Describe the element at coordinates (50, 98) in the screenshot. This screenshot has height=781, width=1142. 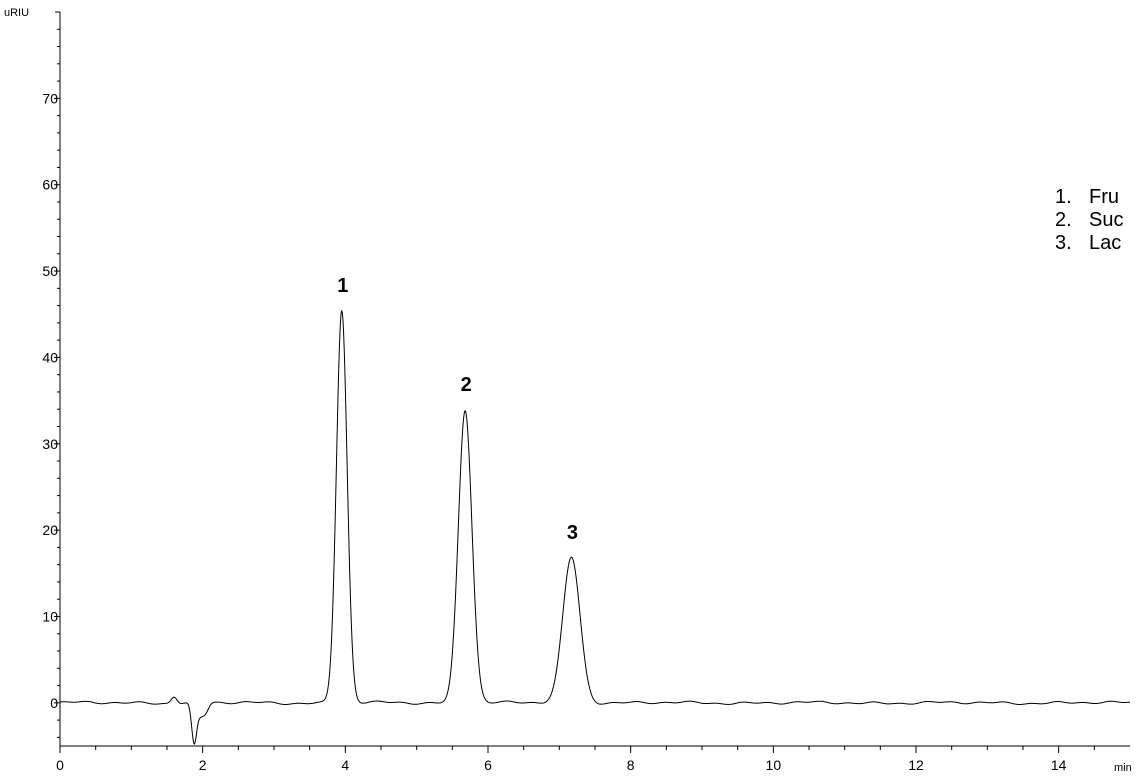
I see `y-tick-label: 70` at that location.